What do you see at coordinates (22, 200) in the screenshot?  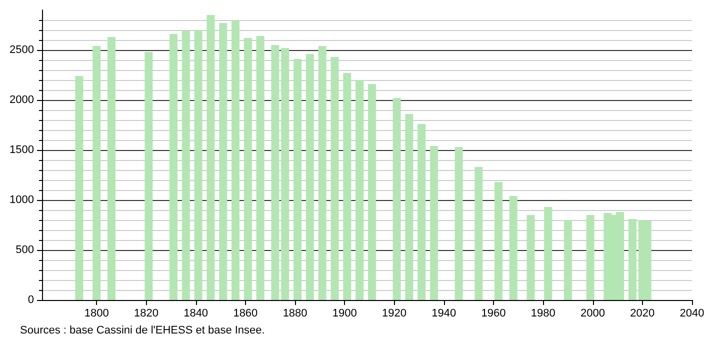 I see `y-tick-label: 1000` at bounding box center [22, 200].